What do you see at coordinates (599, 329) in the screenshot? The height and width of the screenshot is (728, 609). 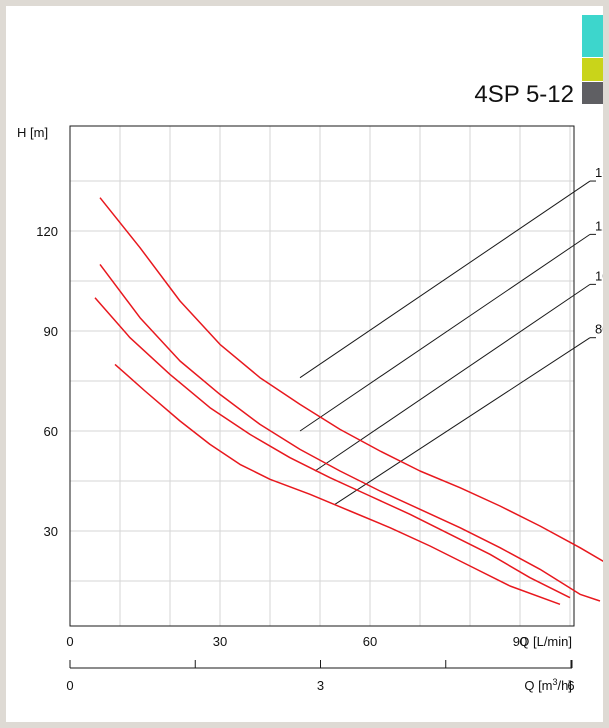 I see `power-label: 800 [W]` at bounding box center [599, 329].